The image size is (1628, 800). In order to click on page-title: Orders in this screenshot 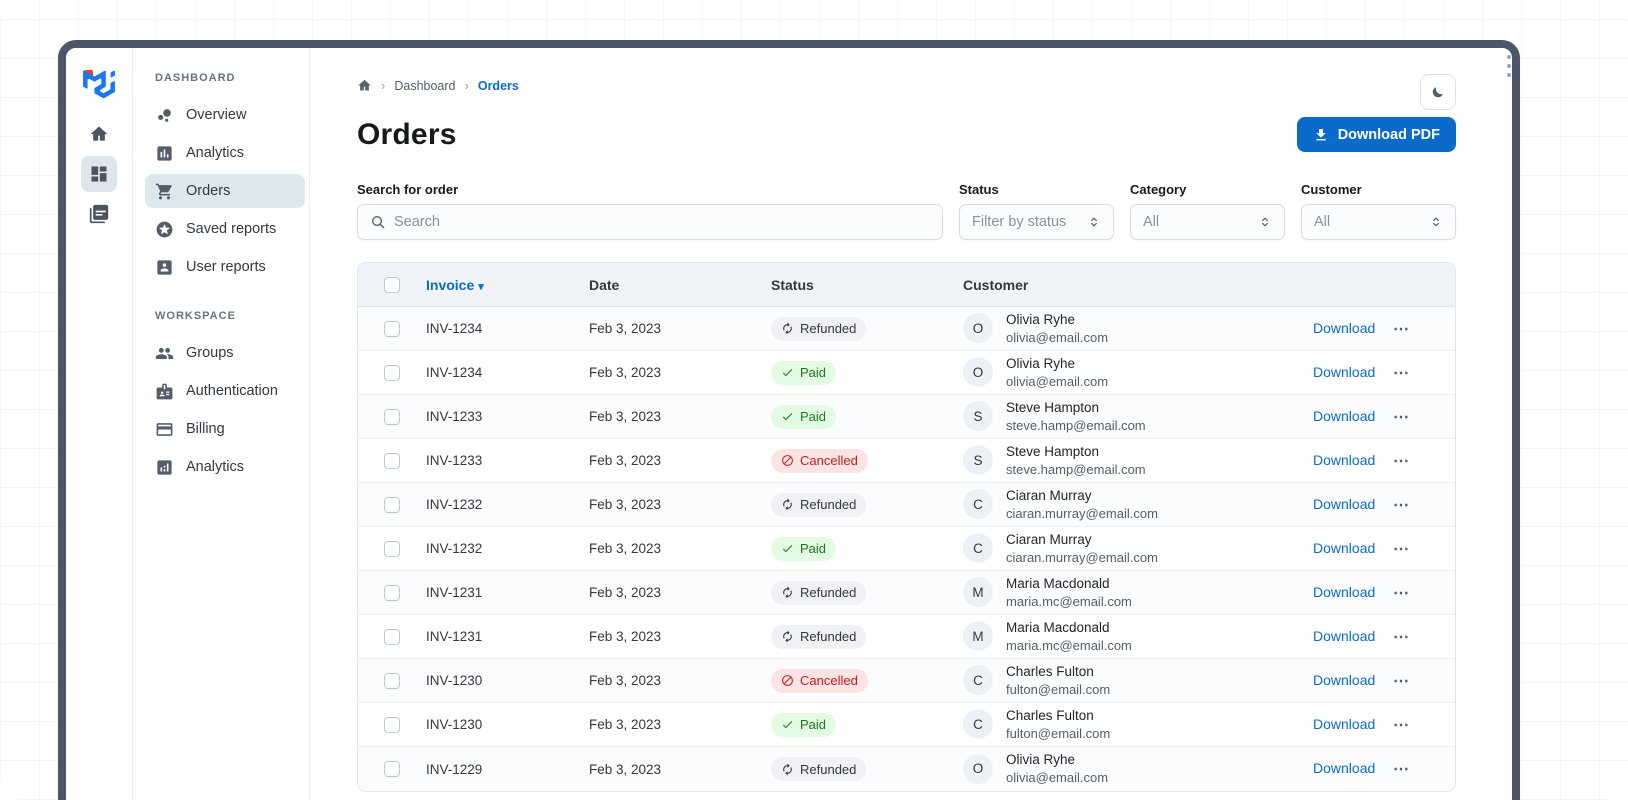, I will do `click(407, 134)`.